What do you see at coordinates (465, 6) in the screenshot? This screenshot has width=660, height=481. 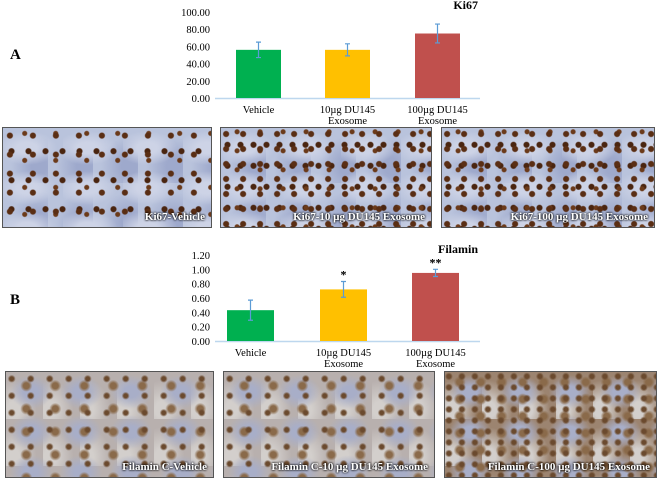 I see `chart-title: Ki67` at bounding box center [465, 6].